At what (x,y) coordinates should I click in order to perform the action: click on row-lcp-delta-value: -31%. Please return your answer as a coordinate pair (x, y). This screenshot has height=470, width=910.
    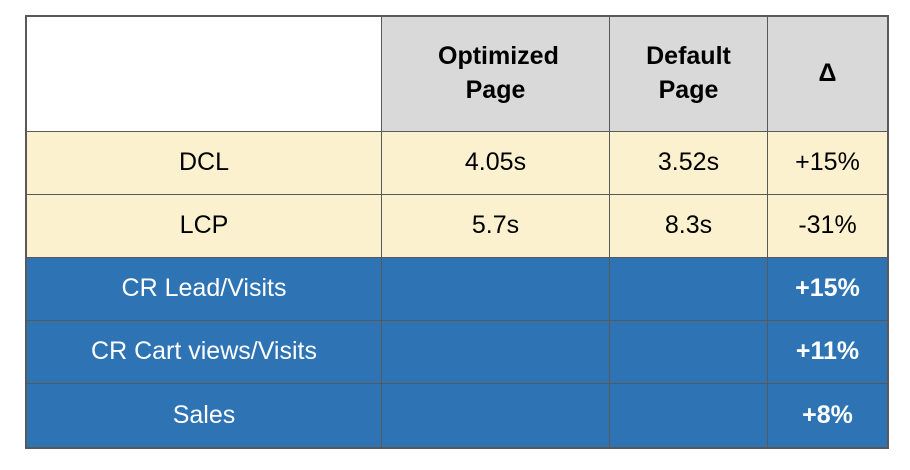
    Looking at the image, I should click on (827, 226).